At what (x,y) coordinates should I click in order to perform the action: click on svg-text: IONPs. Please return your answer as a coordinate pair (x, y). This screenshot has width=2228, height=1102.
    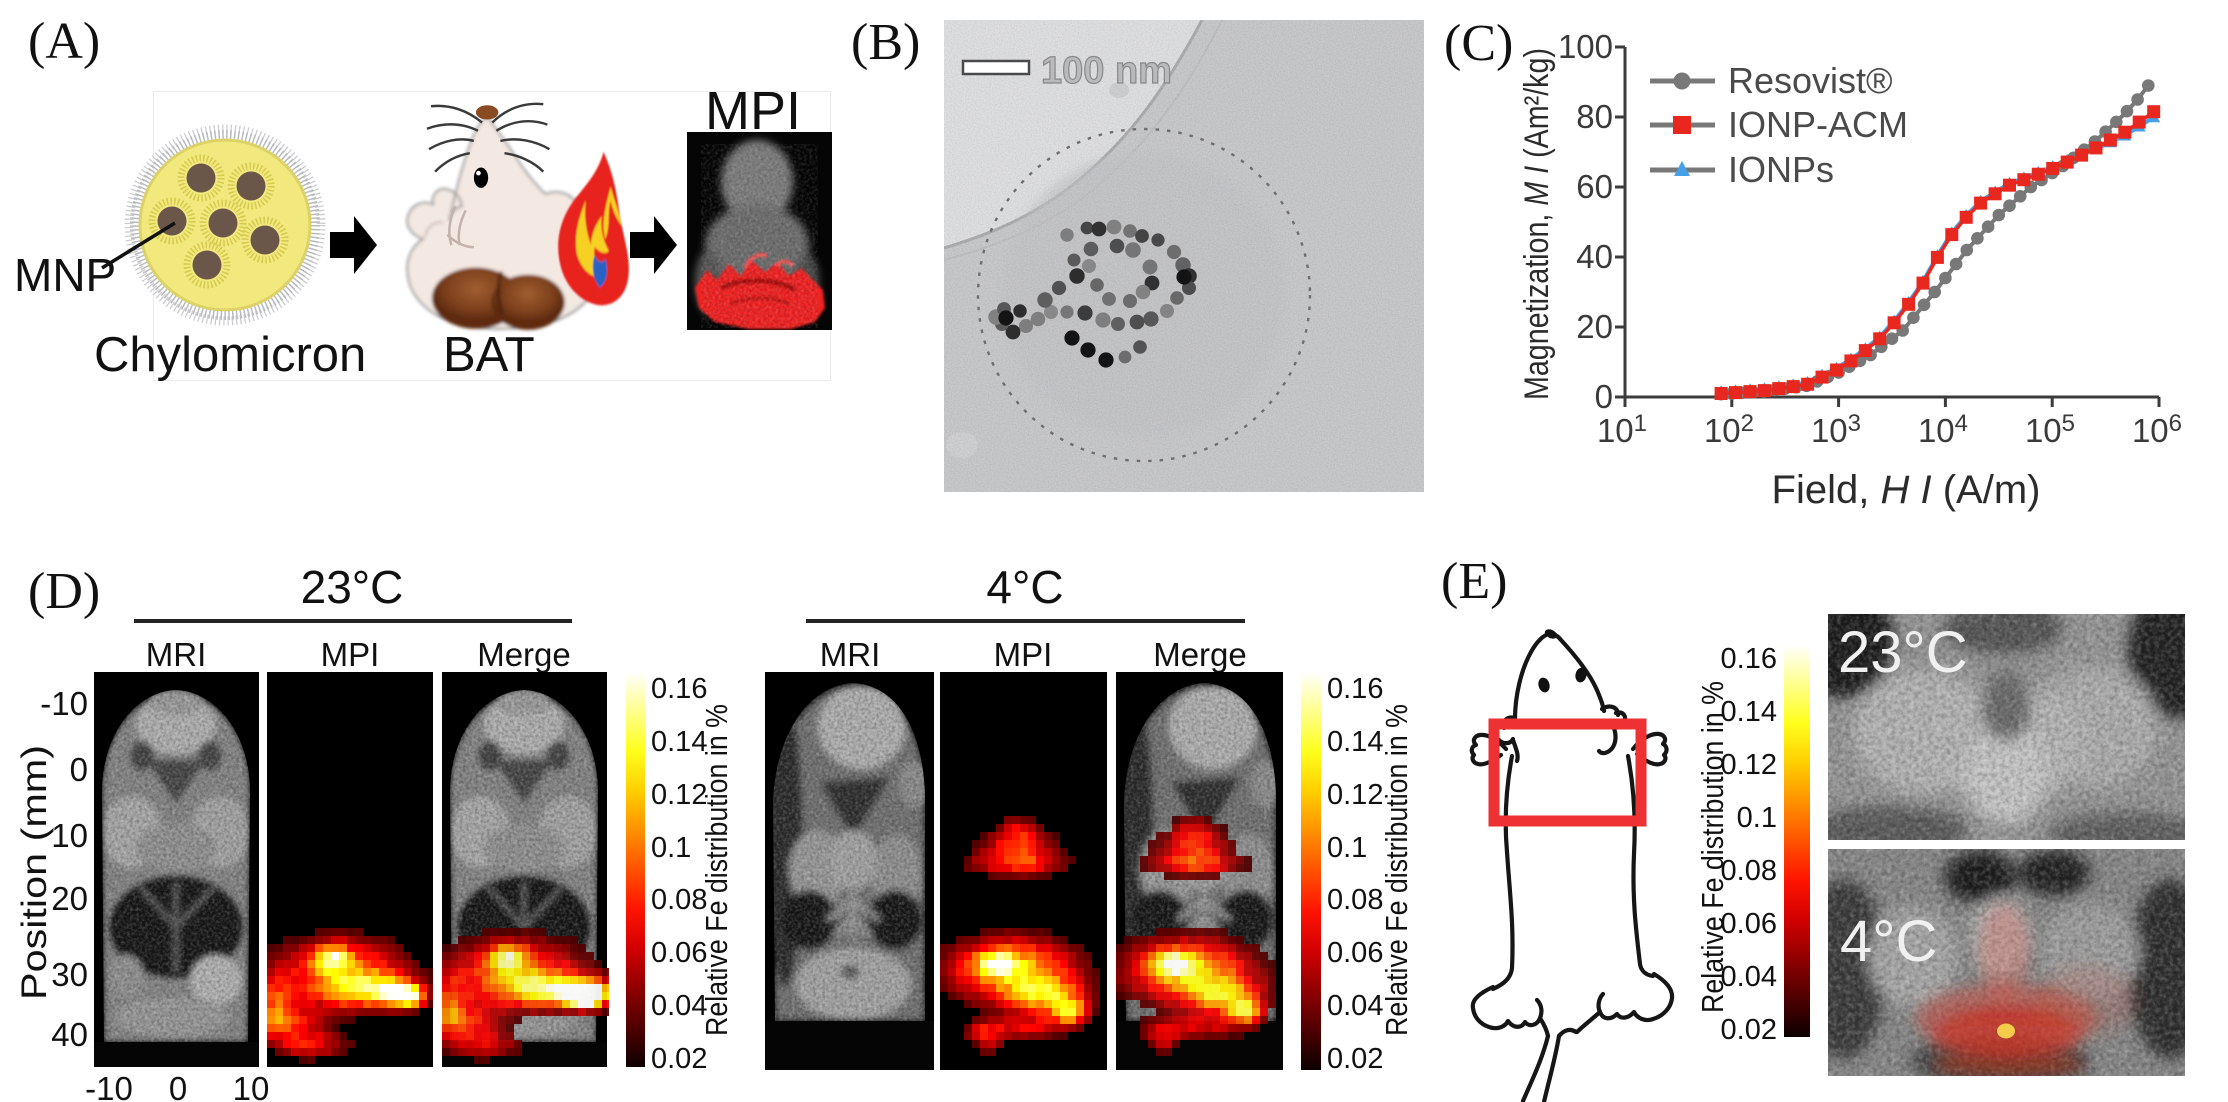
    Looking at the image, I should click on (1781, 169).